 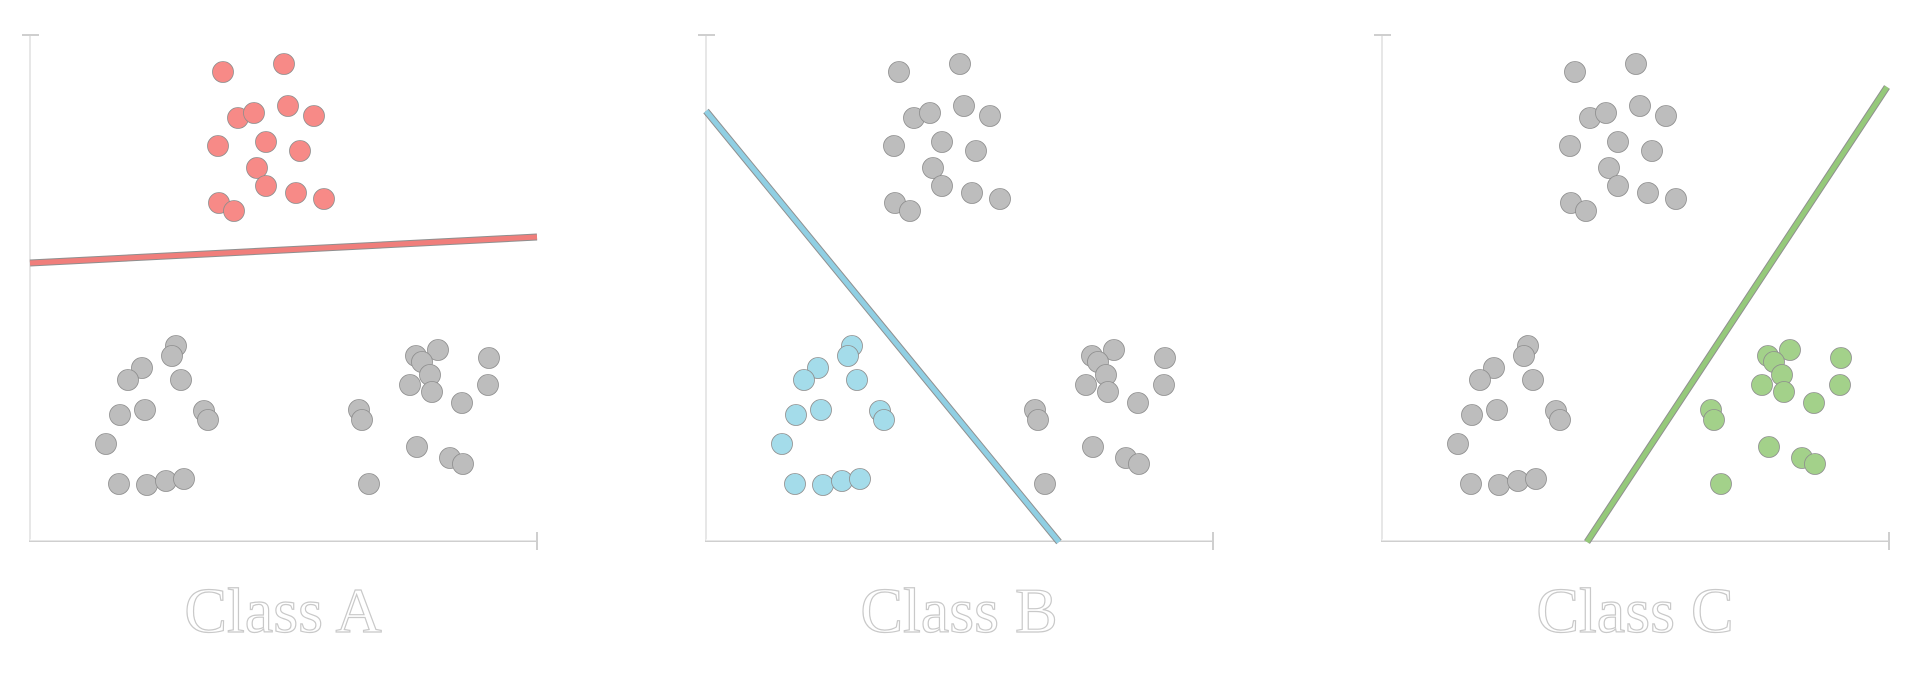 What do you see at coordinates (958, 610) in the screenshot?
I see `panel-label: Class B` at bounding box center [958, 610].